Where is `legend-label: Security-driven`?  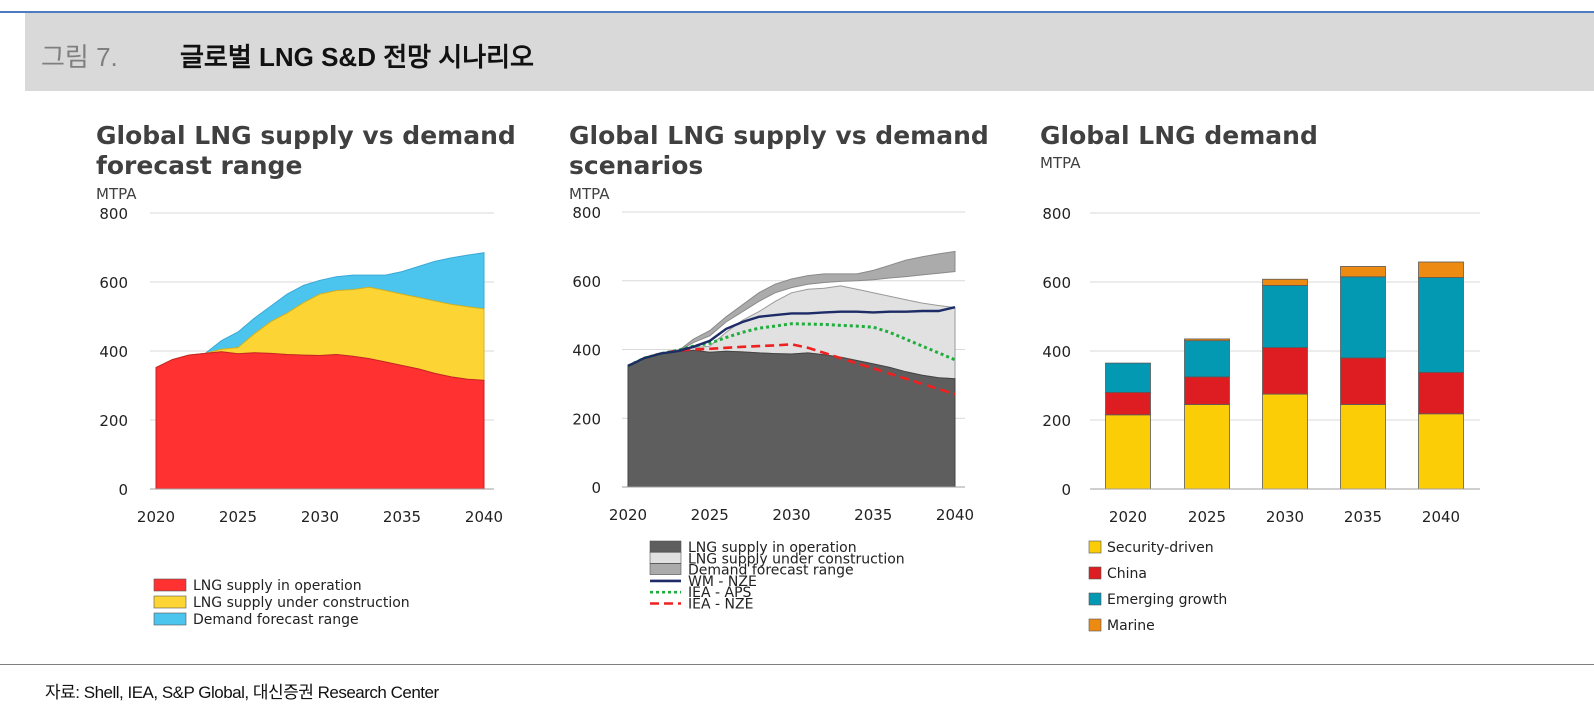
legend-label: Security-driven is located at coordinates (1160, 548).